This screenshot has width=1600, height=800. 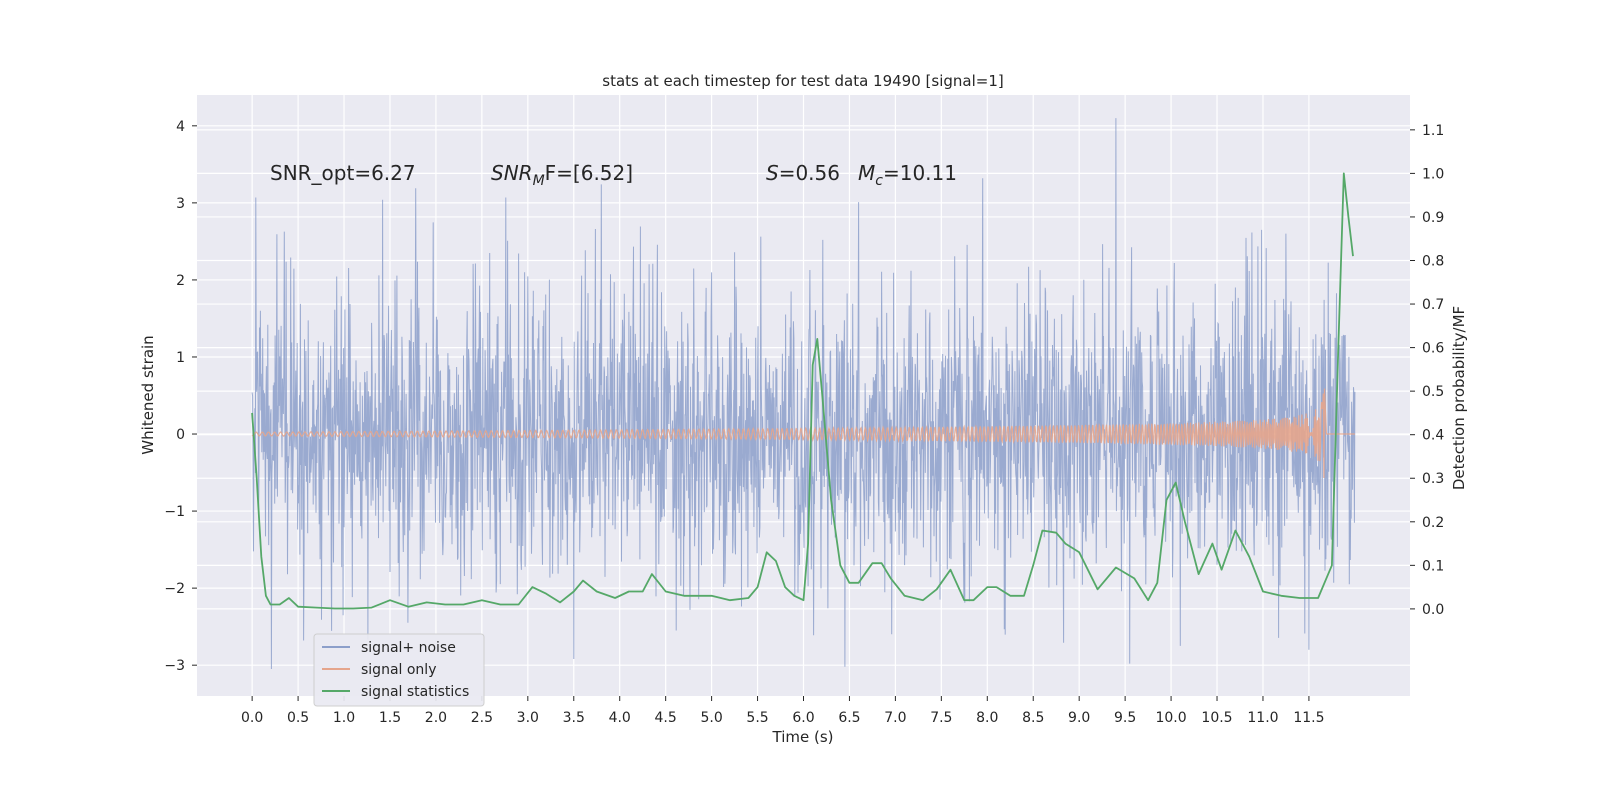 What do you see at coordinates (920, 173) in the screenshot?
I see `annotation-mc-value: =10.11` at bounding box center [920, 173].